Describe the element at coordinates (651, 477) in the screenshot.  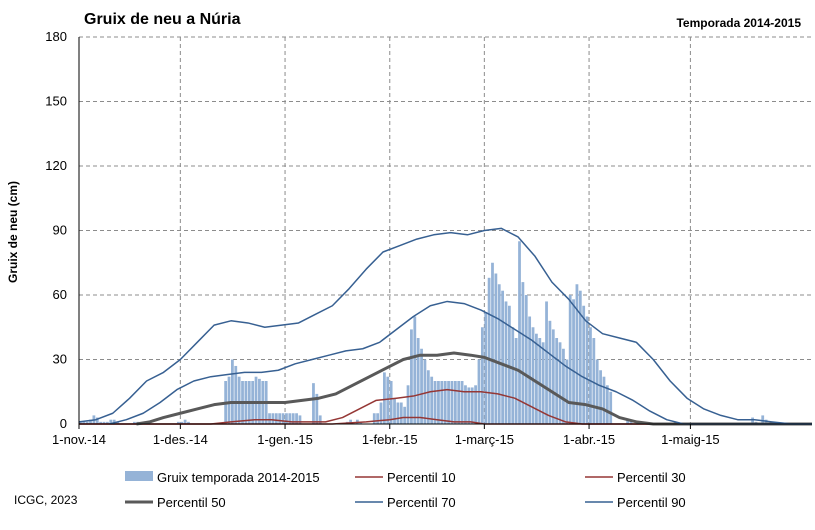
I see `legend-label: Percentil 30` at that location.